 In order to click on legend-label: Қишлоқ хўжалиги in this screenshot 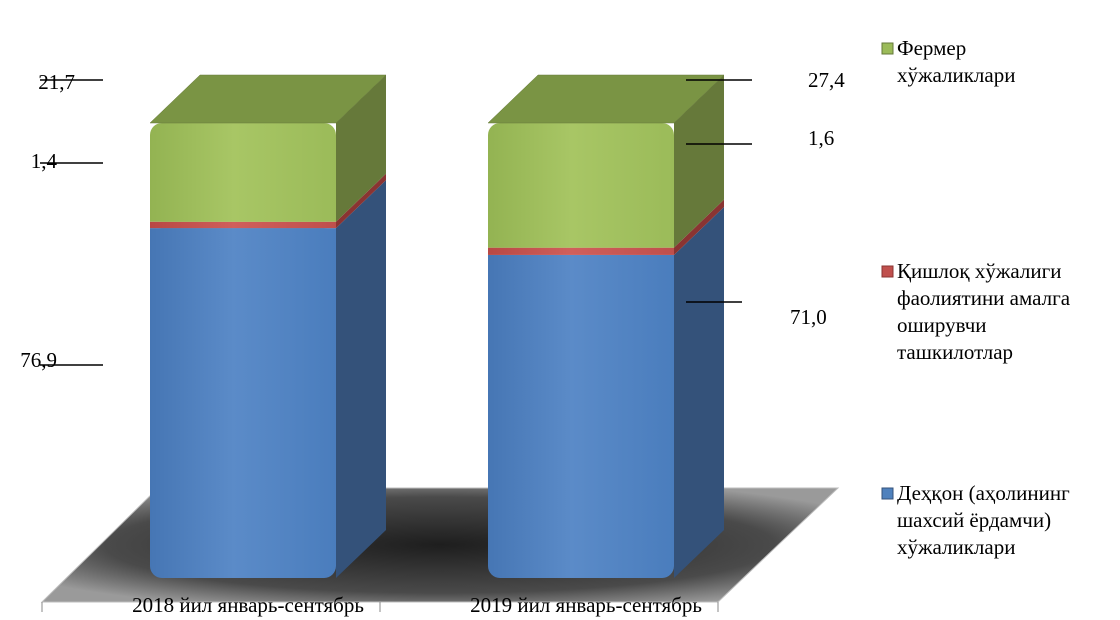, I will do `click(979, 271)`.